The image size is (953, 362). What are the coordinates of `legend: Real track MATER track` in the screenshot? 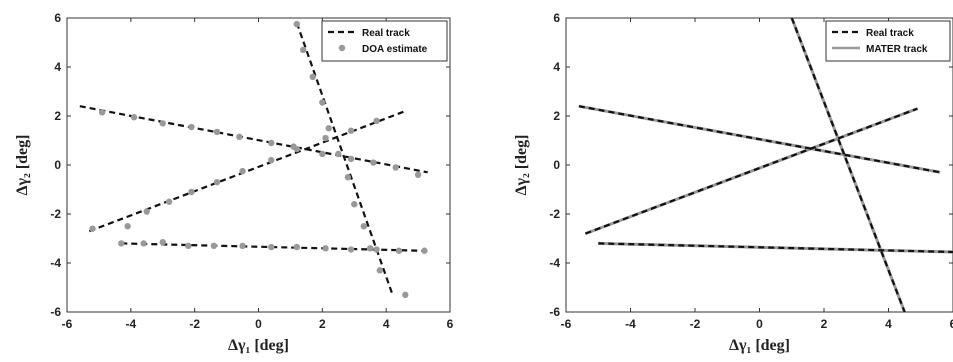 It's located at (888, 41).